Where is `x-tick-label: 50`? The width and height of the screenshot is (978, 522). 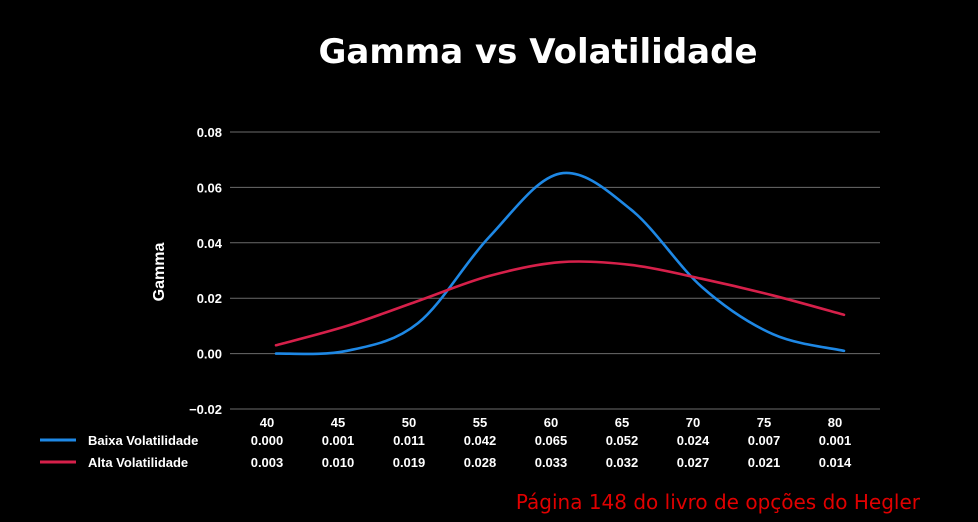 x-tick-label: 50 is located at coordinates (409, 422).